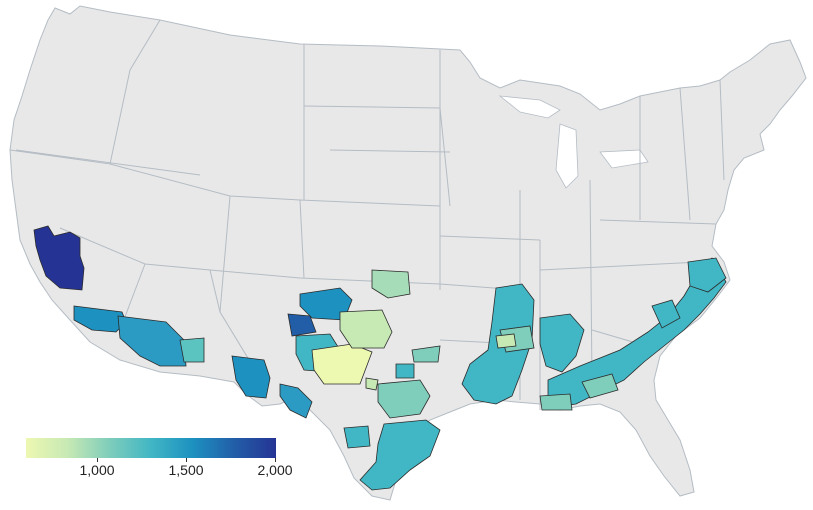 This screenshot has height=510, width=813. Describe the element at coordinates (192, 350) in the screenshot. I see `county-region-arizona-east` at that location.